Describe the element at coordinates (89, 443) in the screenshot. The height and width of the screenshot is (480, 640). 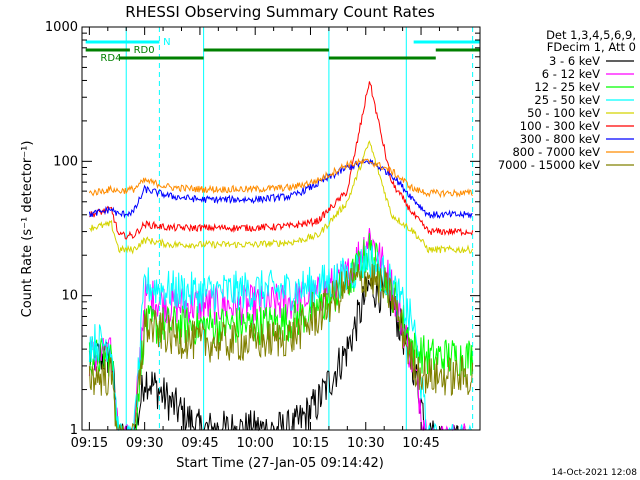
I see `x-tick-label-0: 09:15` at that location.